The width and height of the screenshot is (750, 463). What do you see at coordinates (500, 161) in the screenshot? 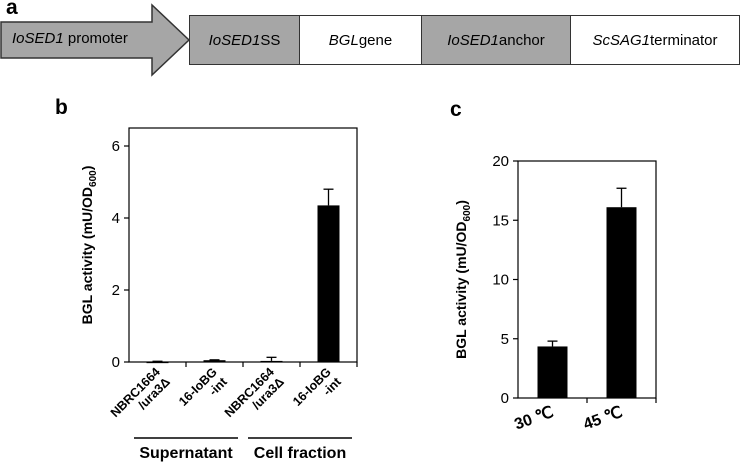
I see `y-tick-label-c: 20` at bounding box center [500, 161].